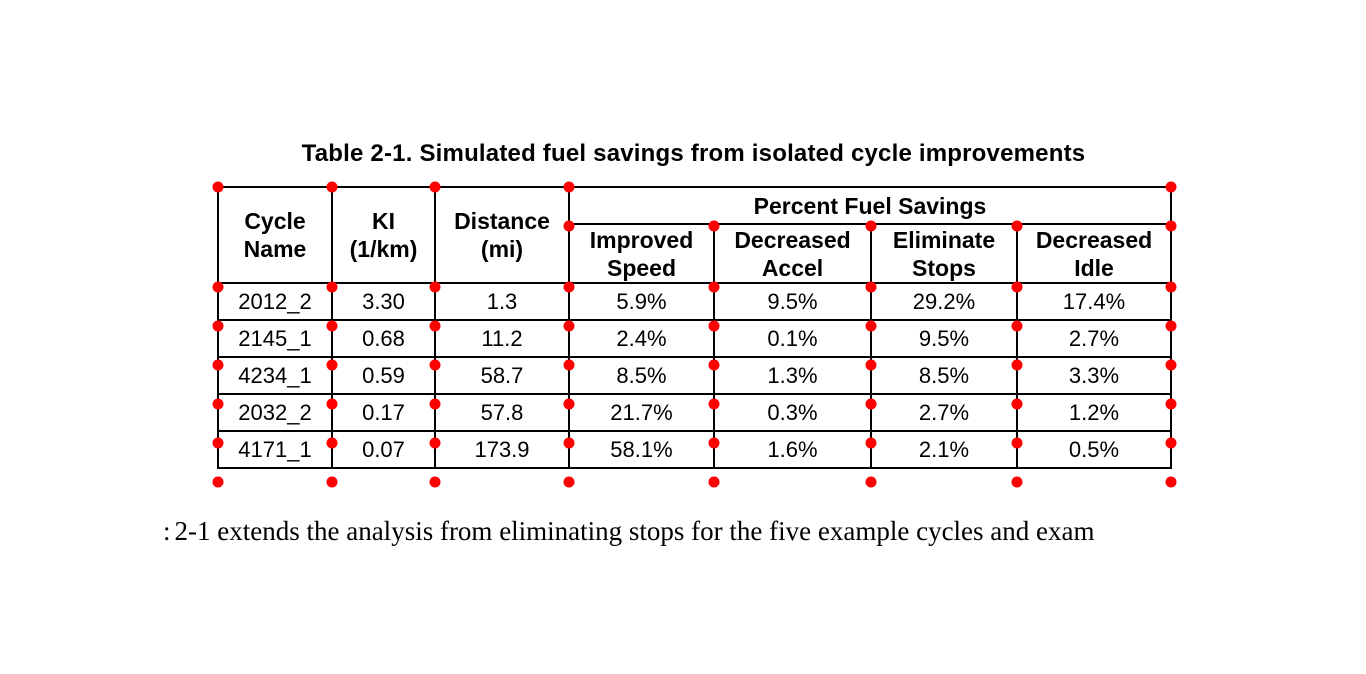  What do you see at coordinates (641, 338) in the screenshot?
I see `value-cell: 2.4%` at bounding box center [641, 338].